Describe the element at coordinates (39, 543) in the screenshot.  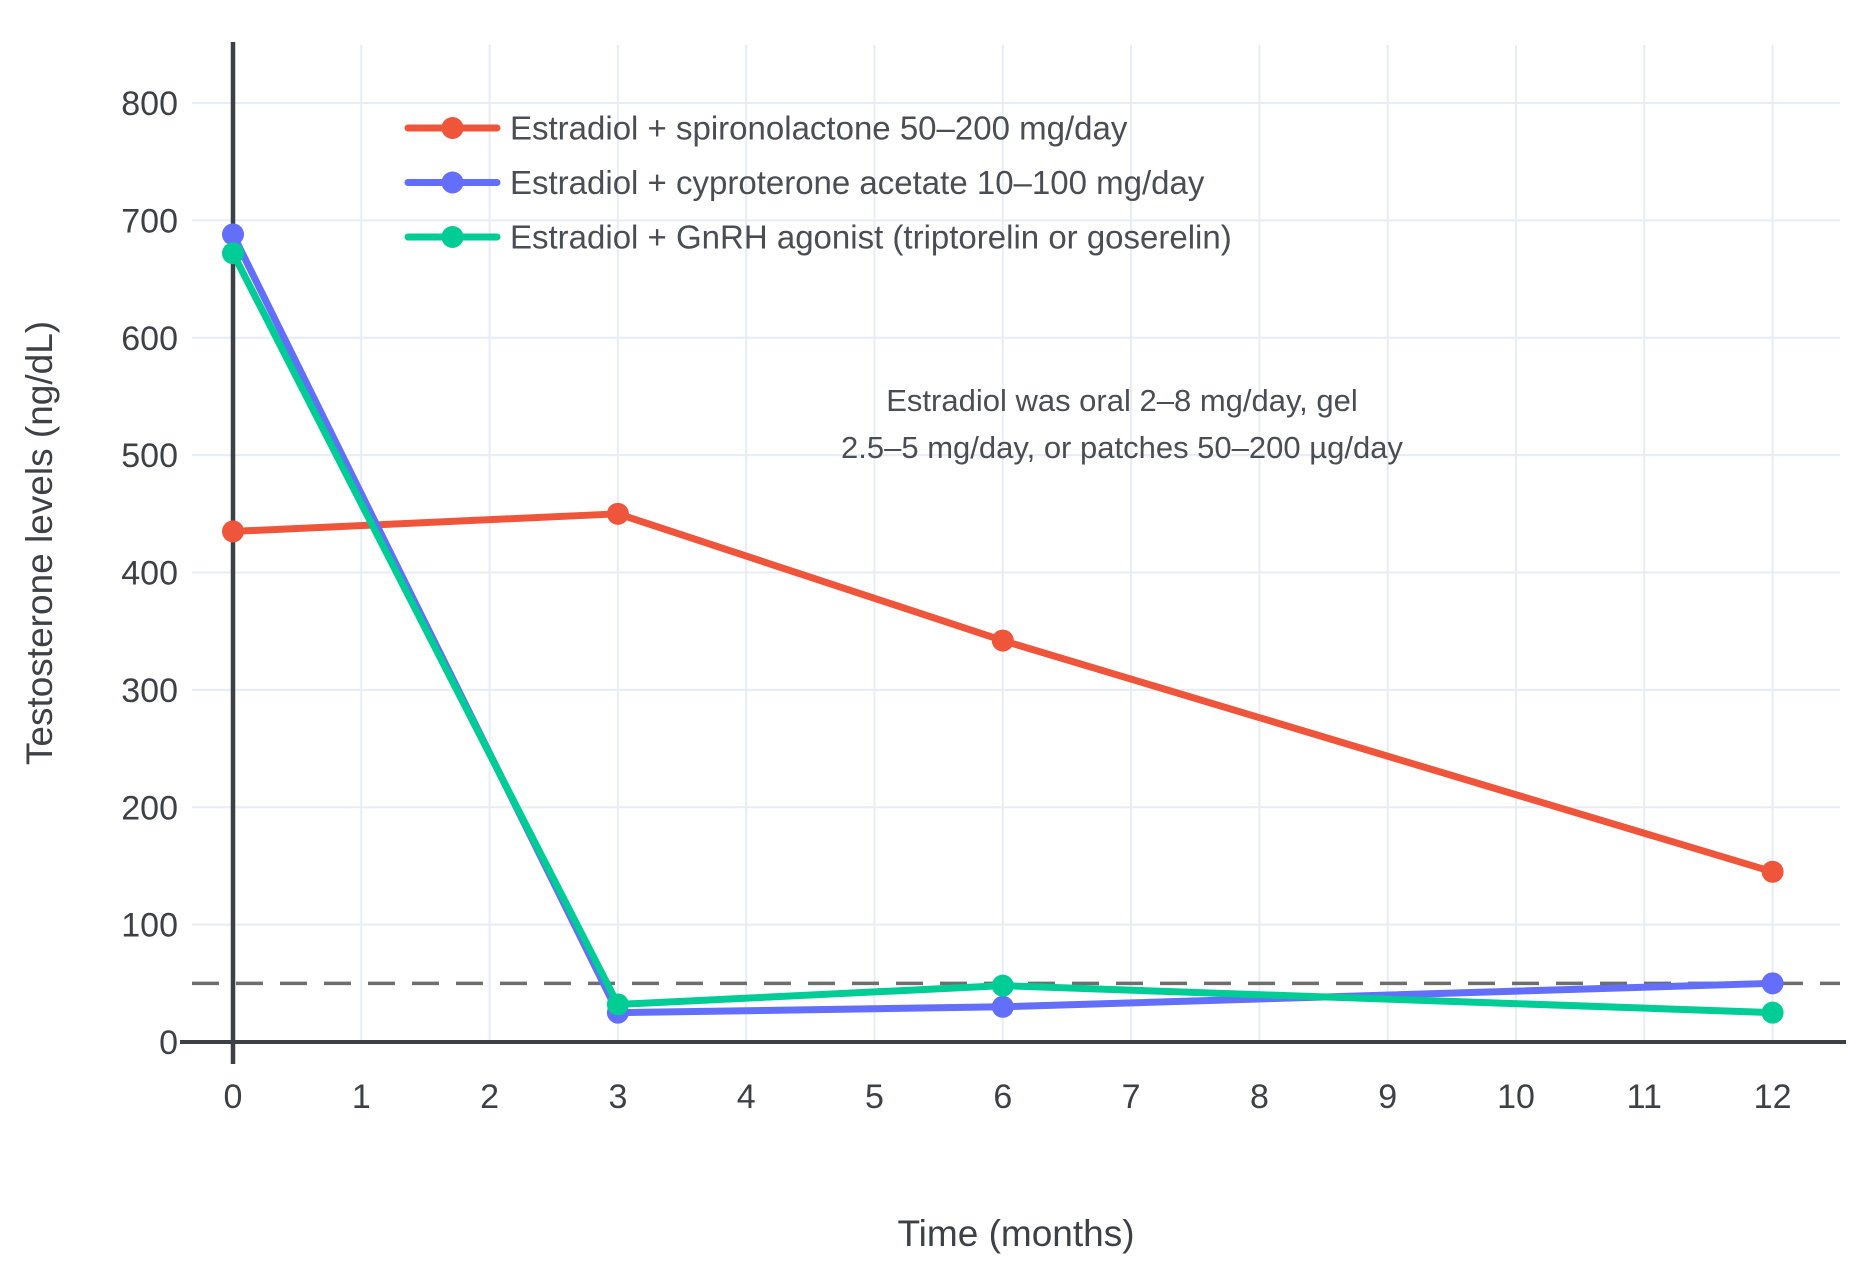
I see `y-axis-title: Testosterone levels (ng/dL)` at that location.